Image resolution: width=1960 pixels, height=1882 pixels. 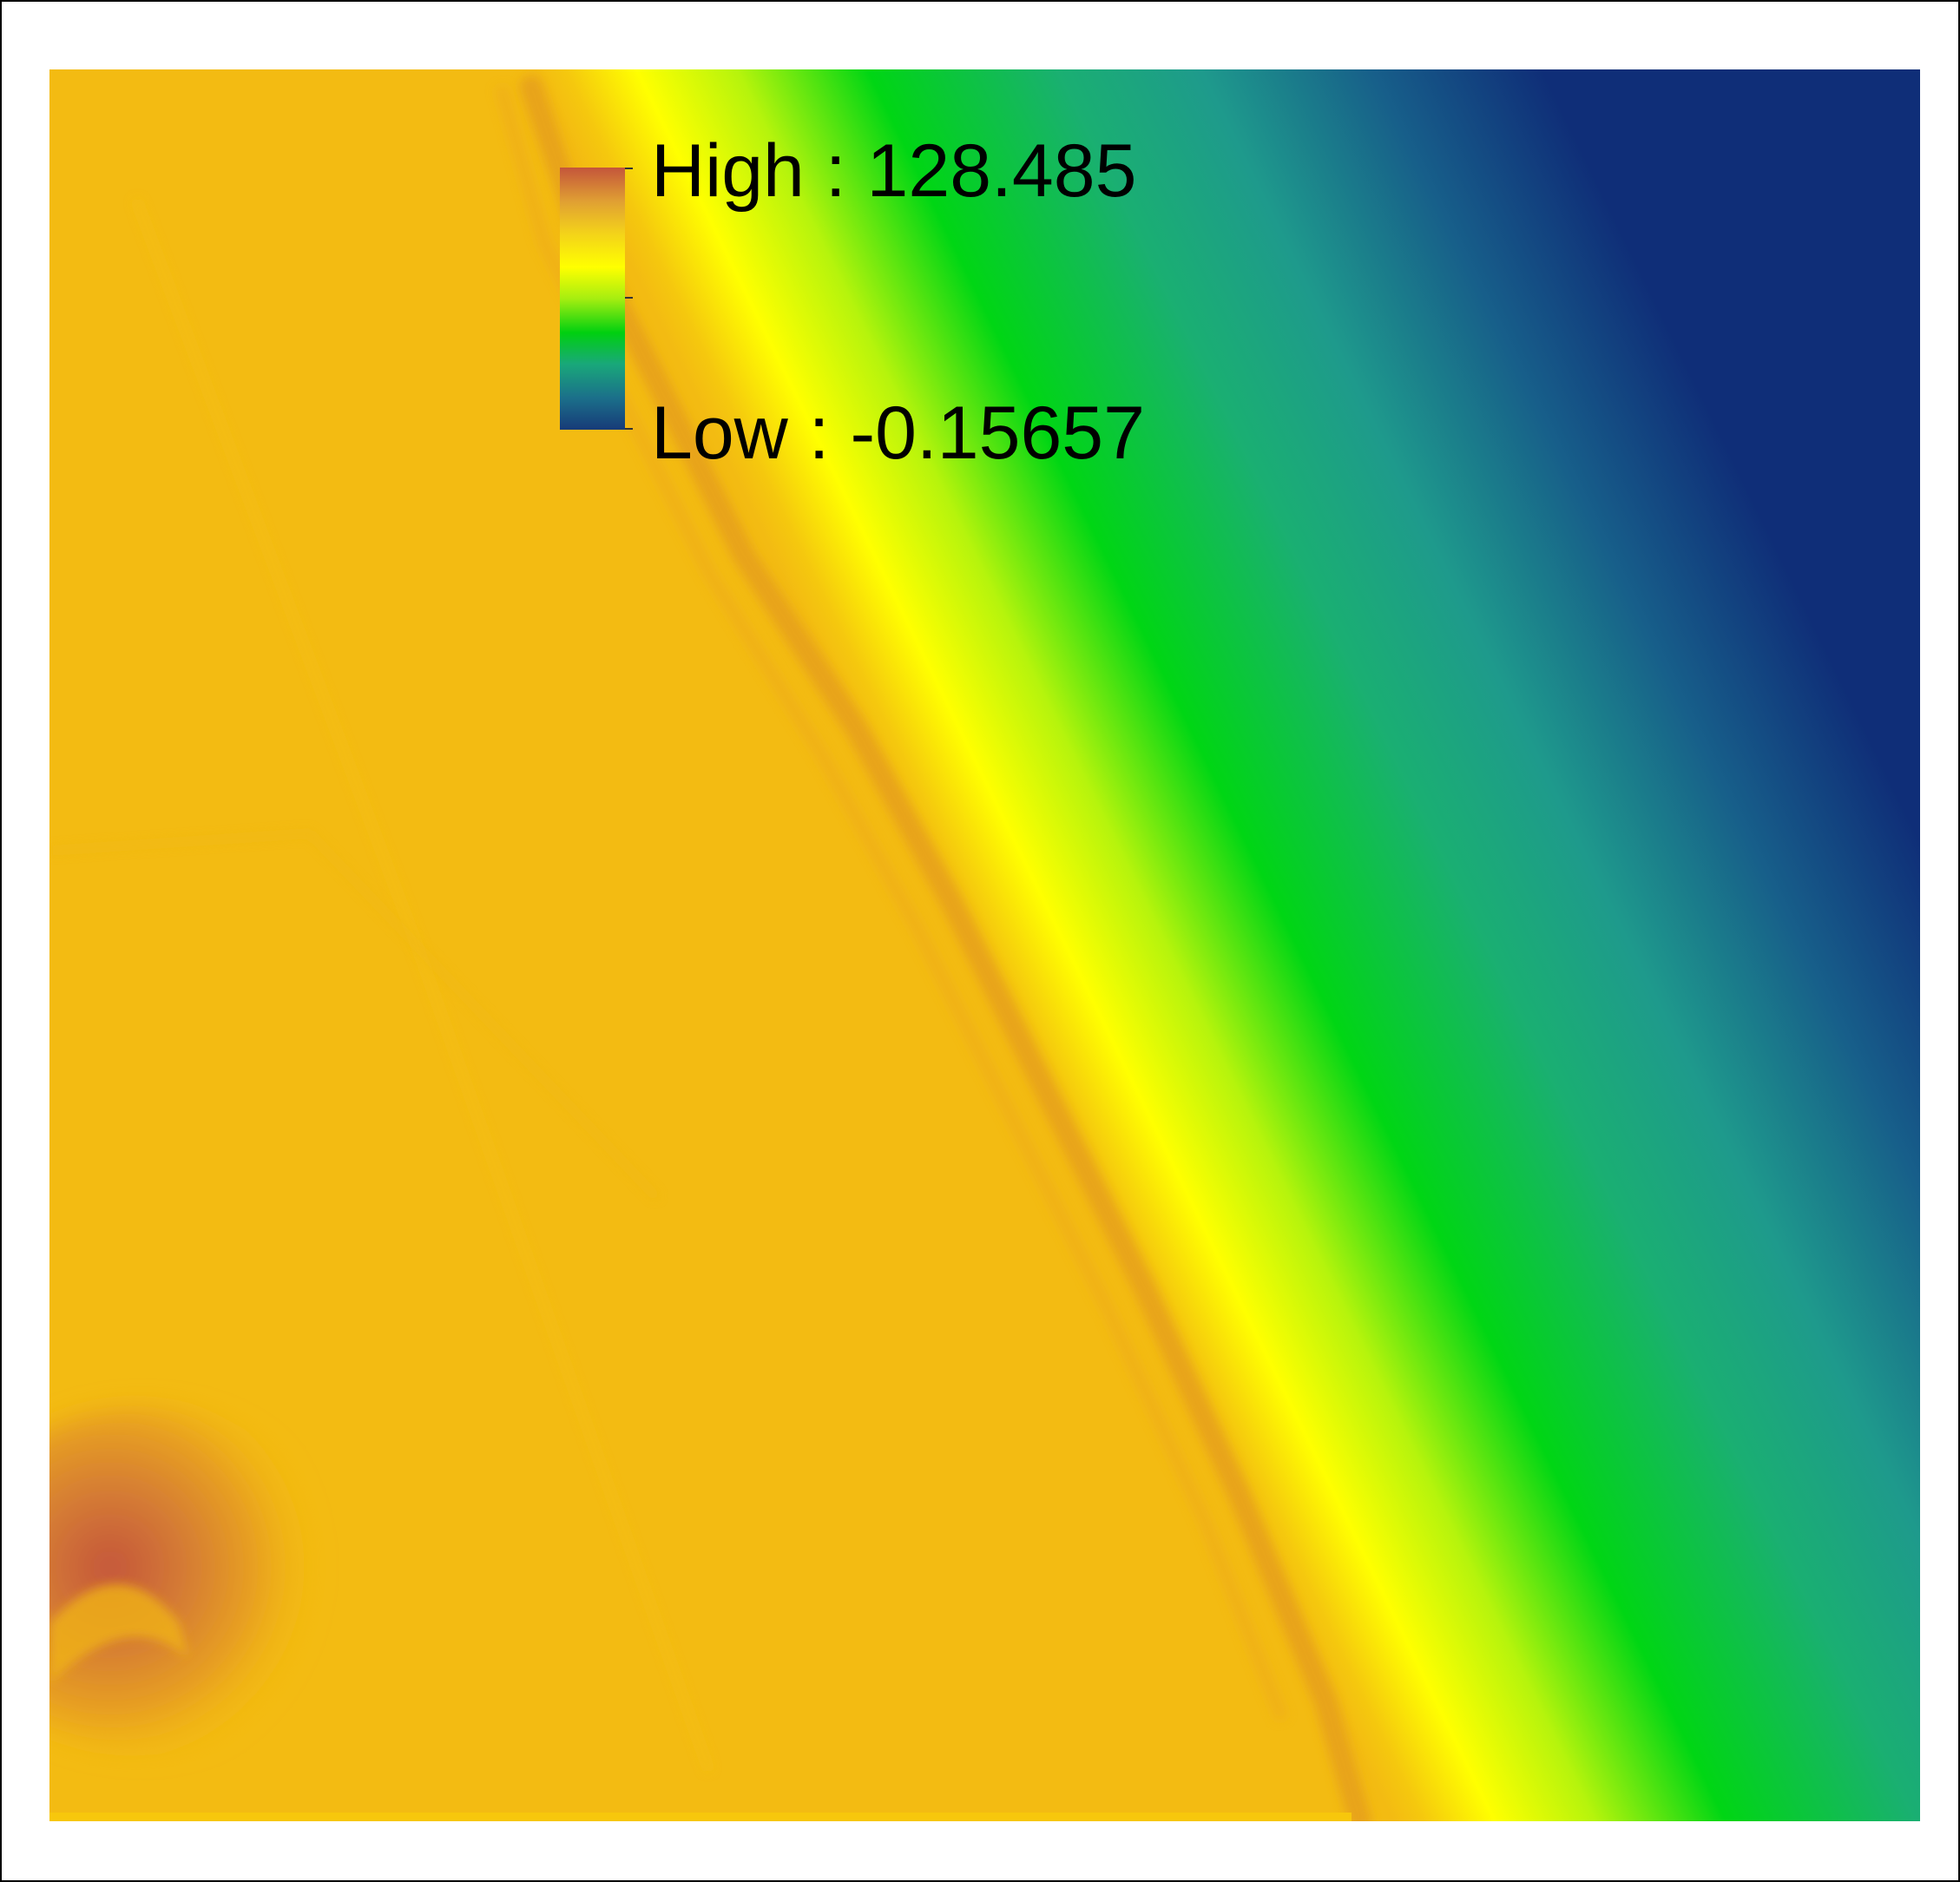 I want to click on legend-high-label: High : 128.485, so click(x=894, y=171).